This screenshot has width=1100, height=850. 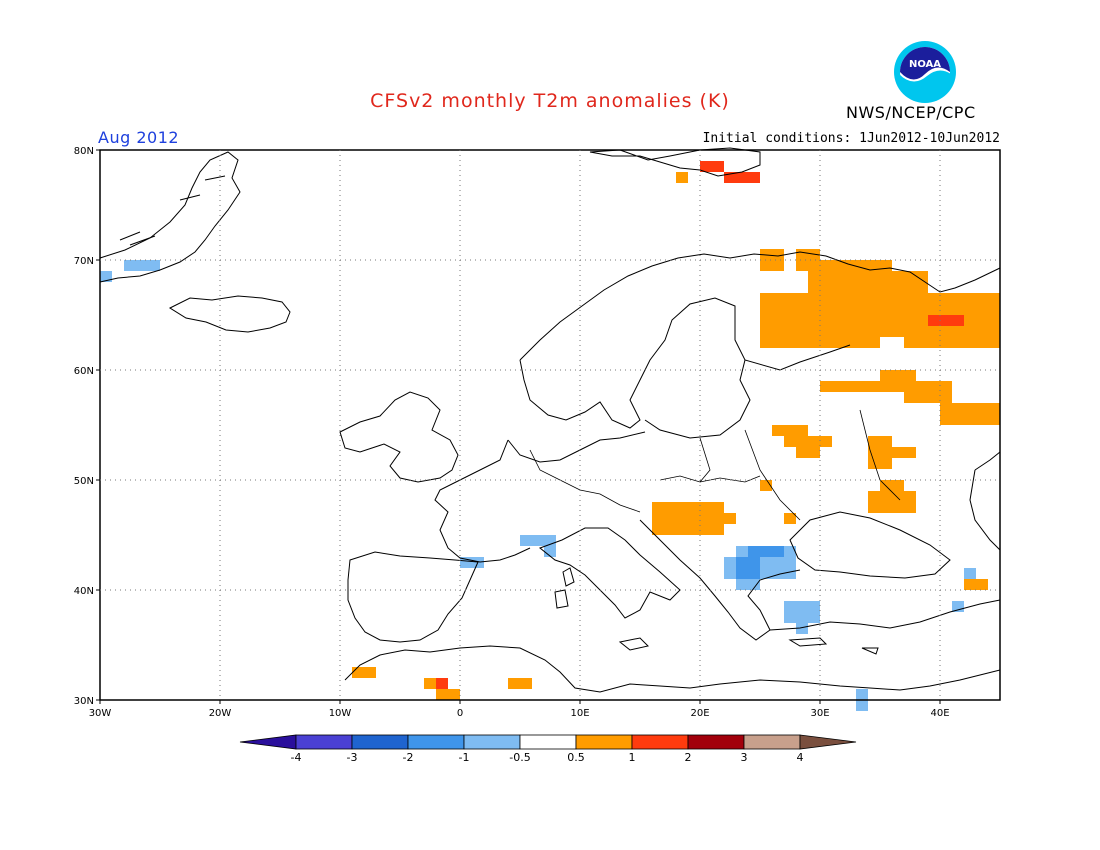 What do you see at coordinates (408, 757) in the screenshot?
I see `colorbar-tick-label: -2` at bounding box center [408, 757].